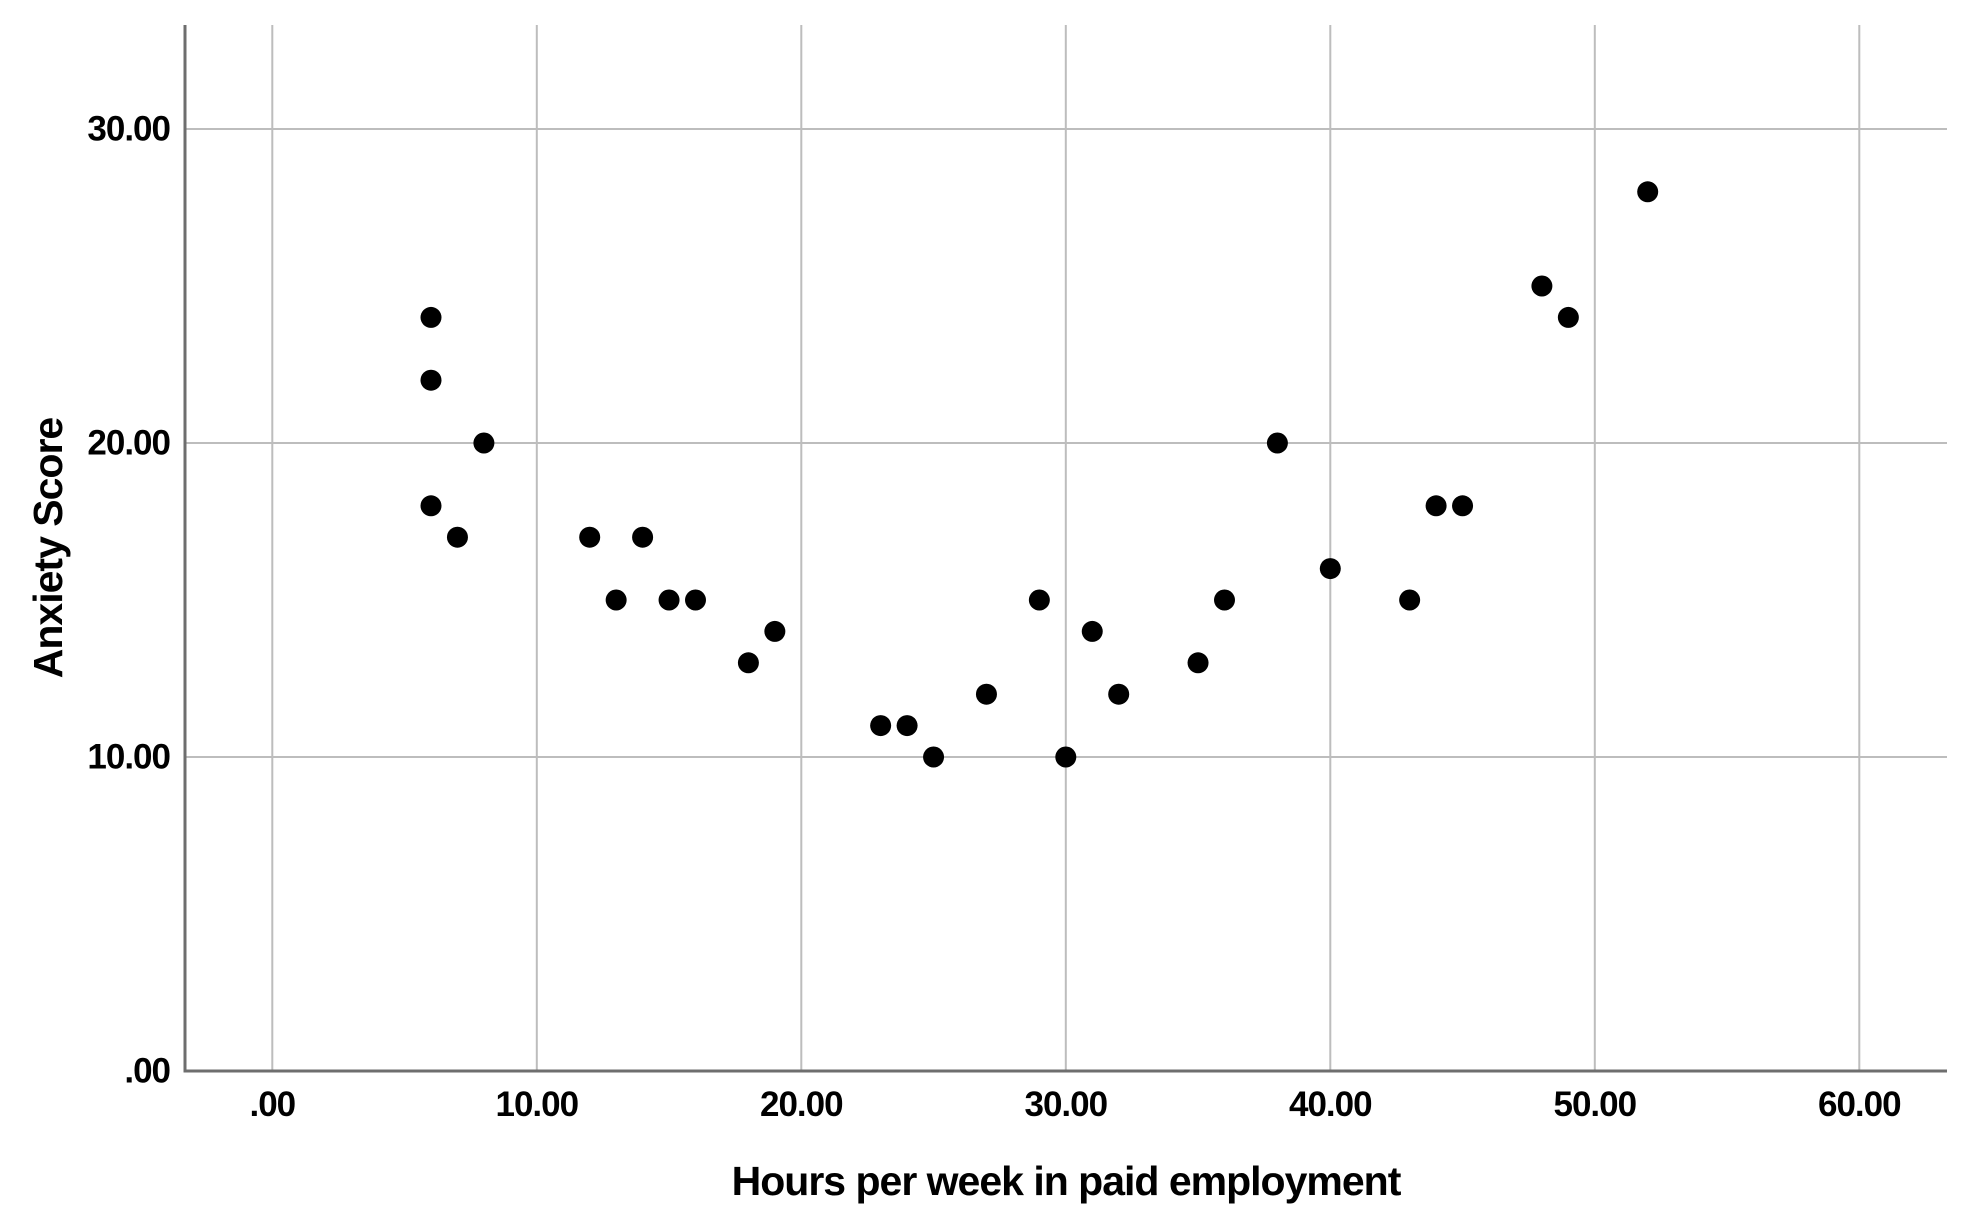  What do you see at coordinates (1330, 1104) in the screenshot?
I see `x-tick-label: 40.00` at bounding box center [1330, 1104].